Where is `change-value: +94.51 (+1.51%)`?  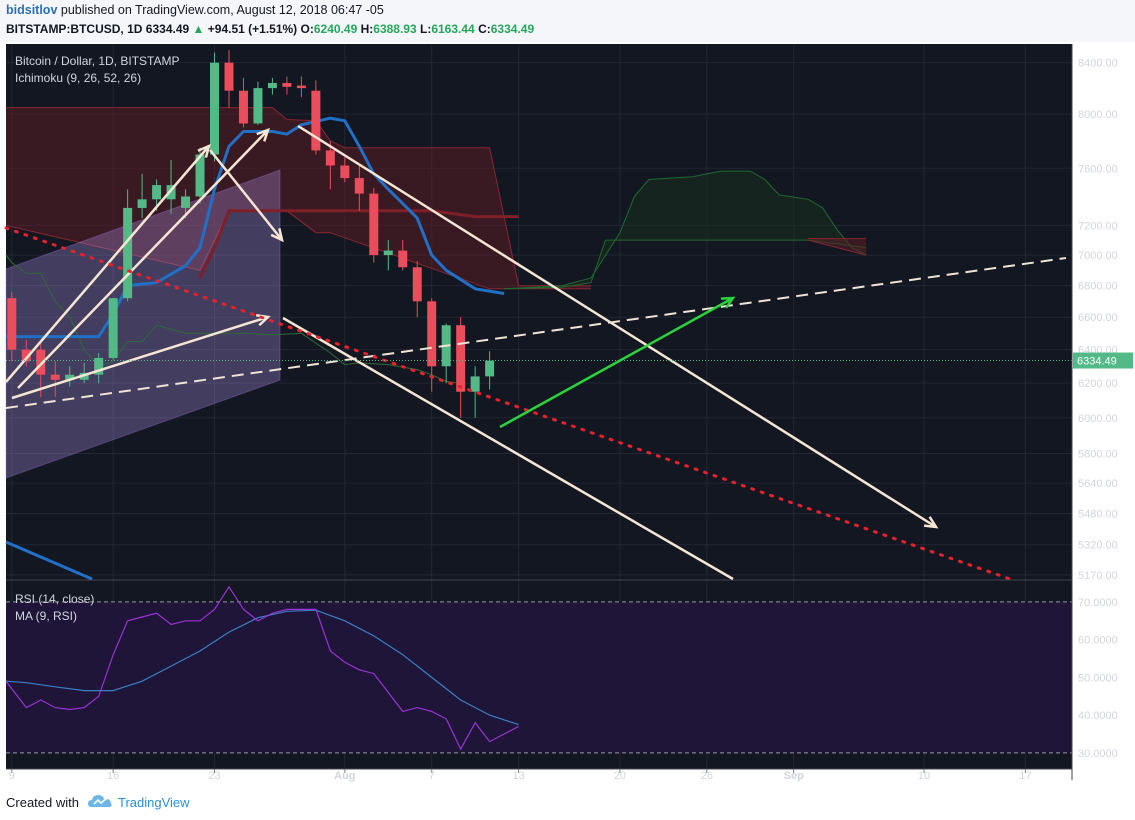
change-value: +94.51 (+1.51%) is located at coordinates (252, 29).